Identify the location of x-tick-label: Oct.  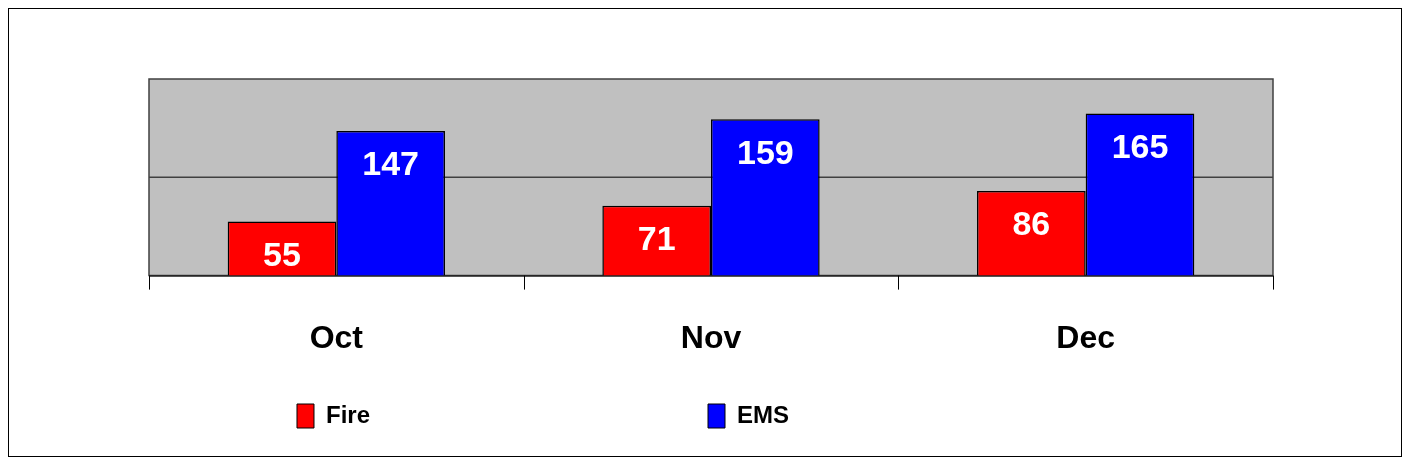
(336, 336).